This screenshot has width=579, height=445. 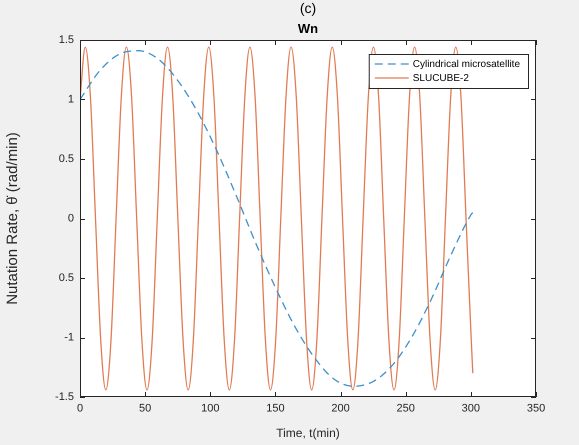 I want to click on legend-label: SLUCUBE-2, so click(x=441, y=78).